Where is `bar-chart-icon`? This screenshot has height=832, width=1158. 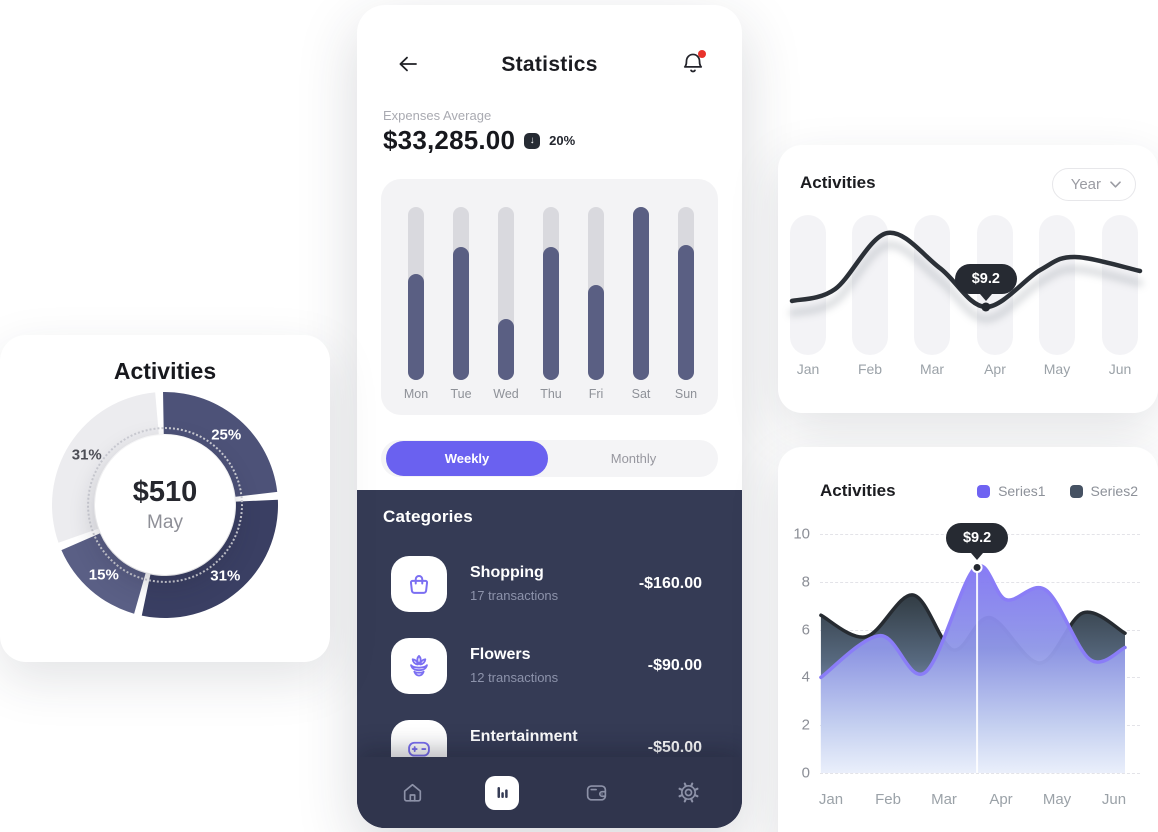
bar-chart-icon is located at coordinates (502, 792).